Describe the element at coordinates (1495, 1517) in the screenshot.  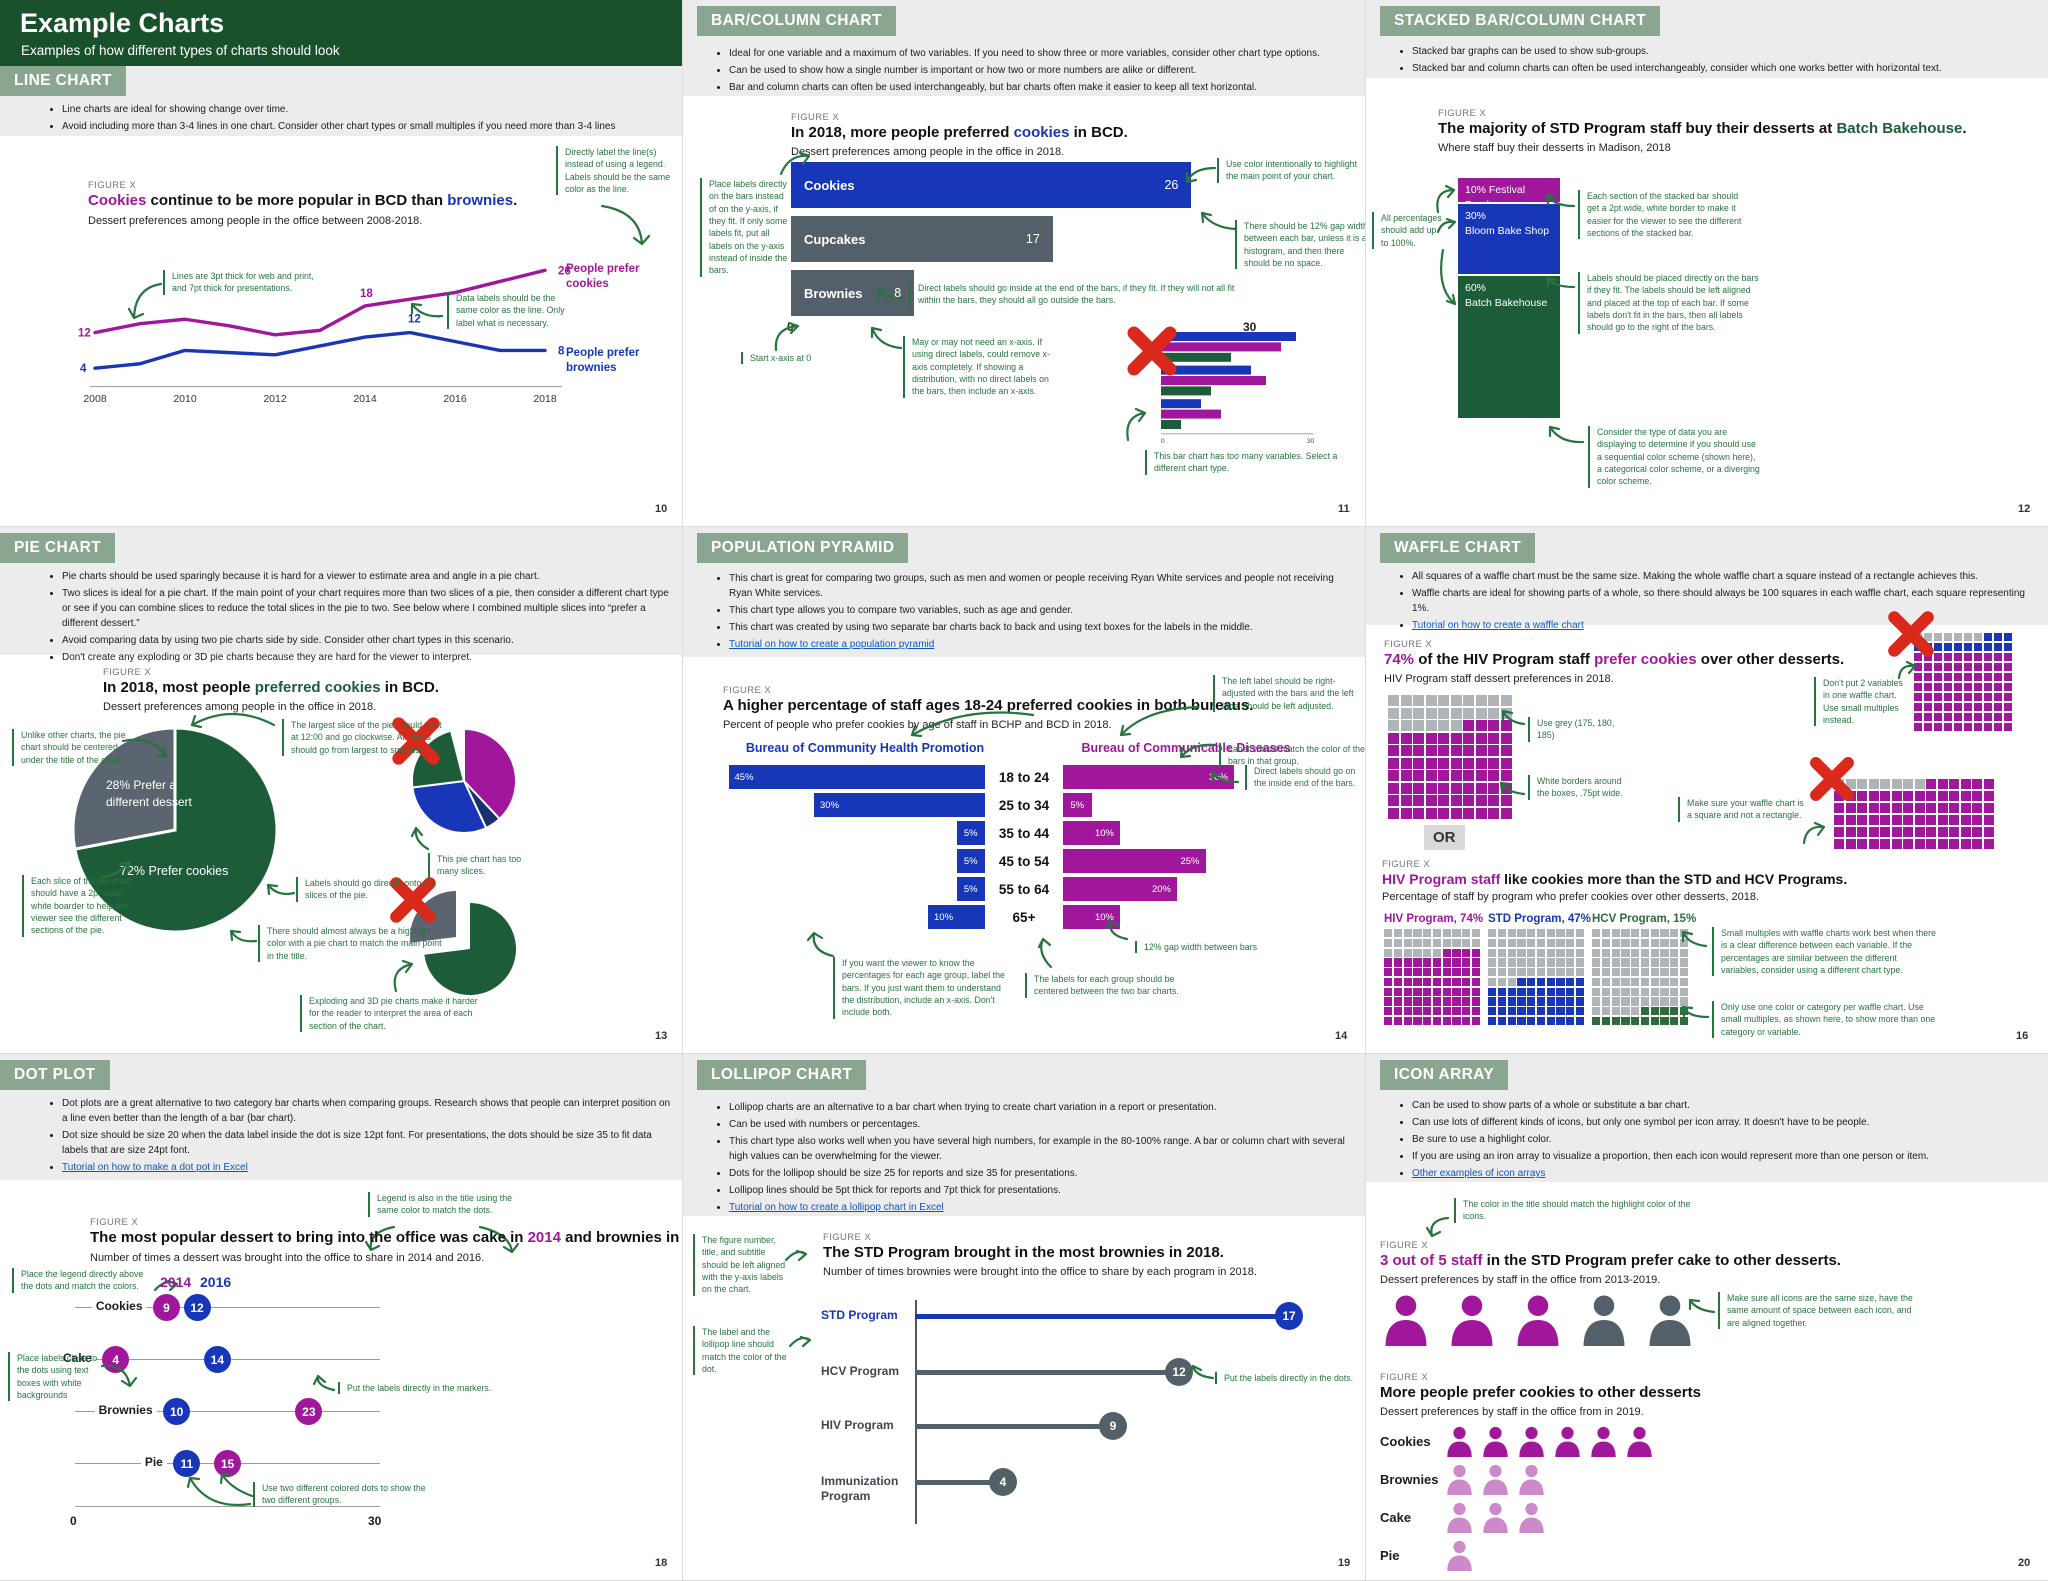
I see `icon-row-cake` at that location.